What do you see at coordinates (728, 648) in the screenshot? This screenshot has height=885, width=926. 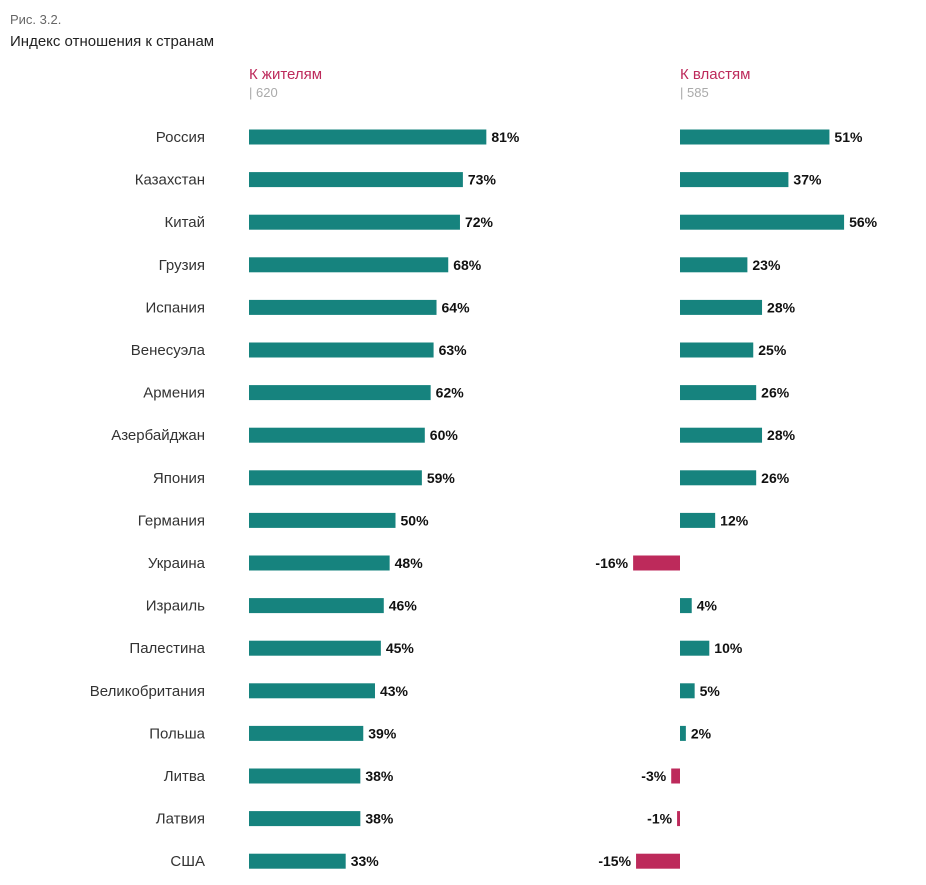 I see `data-label: 10%` at bounding box center [728, 648].